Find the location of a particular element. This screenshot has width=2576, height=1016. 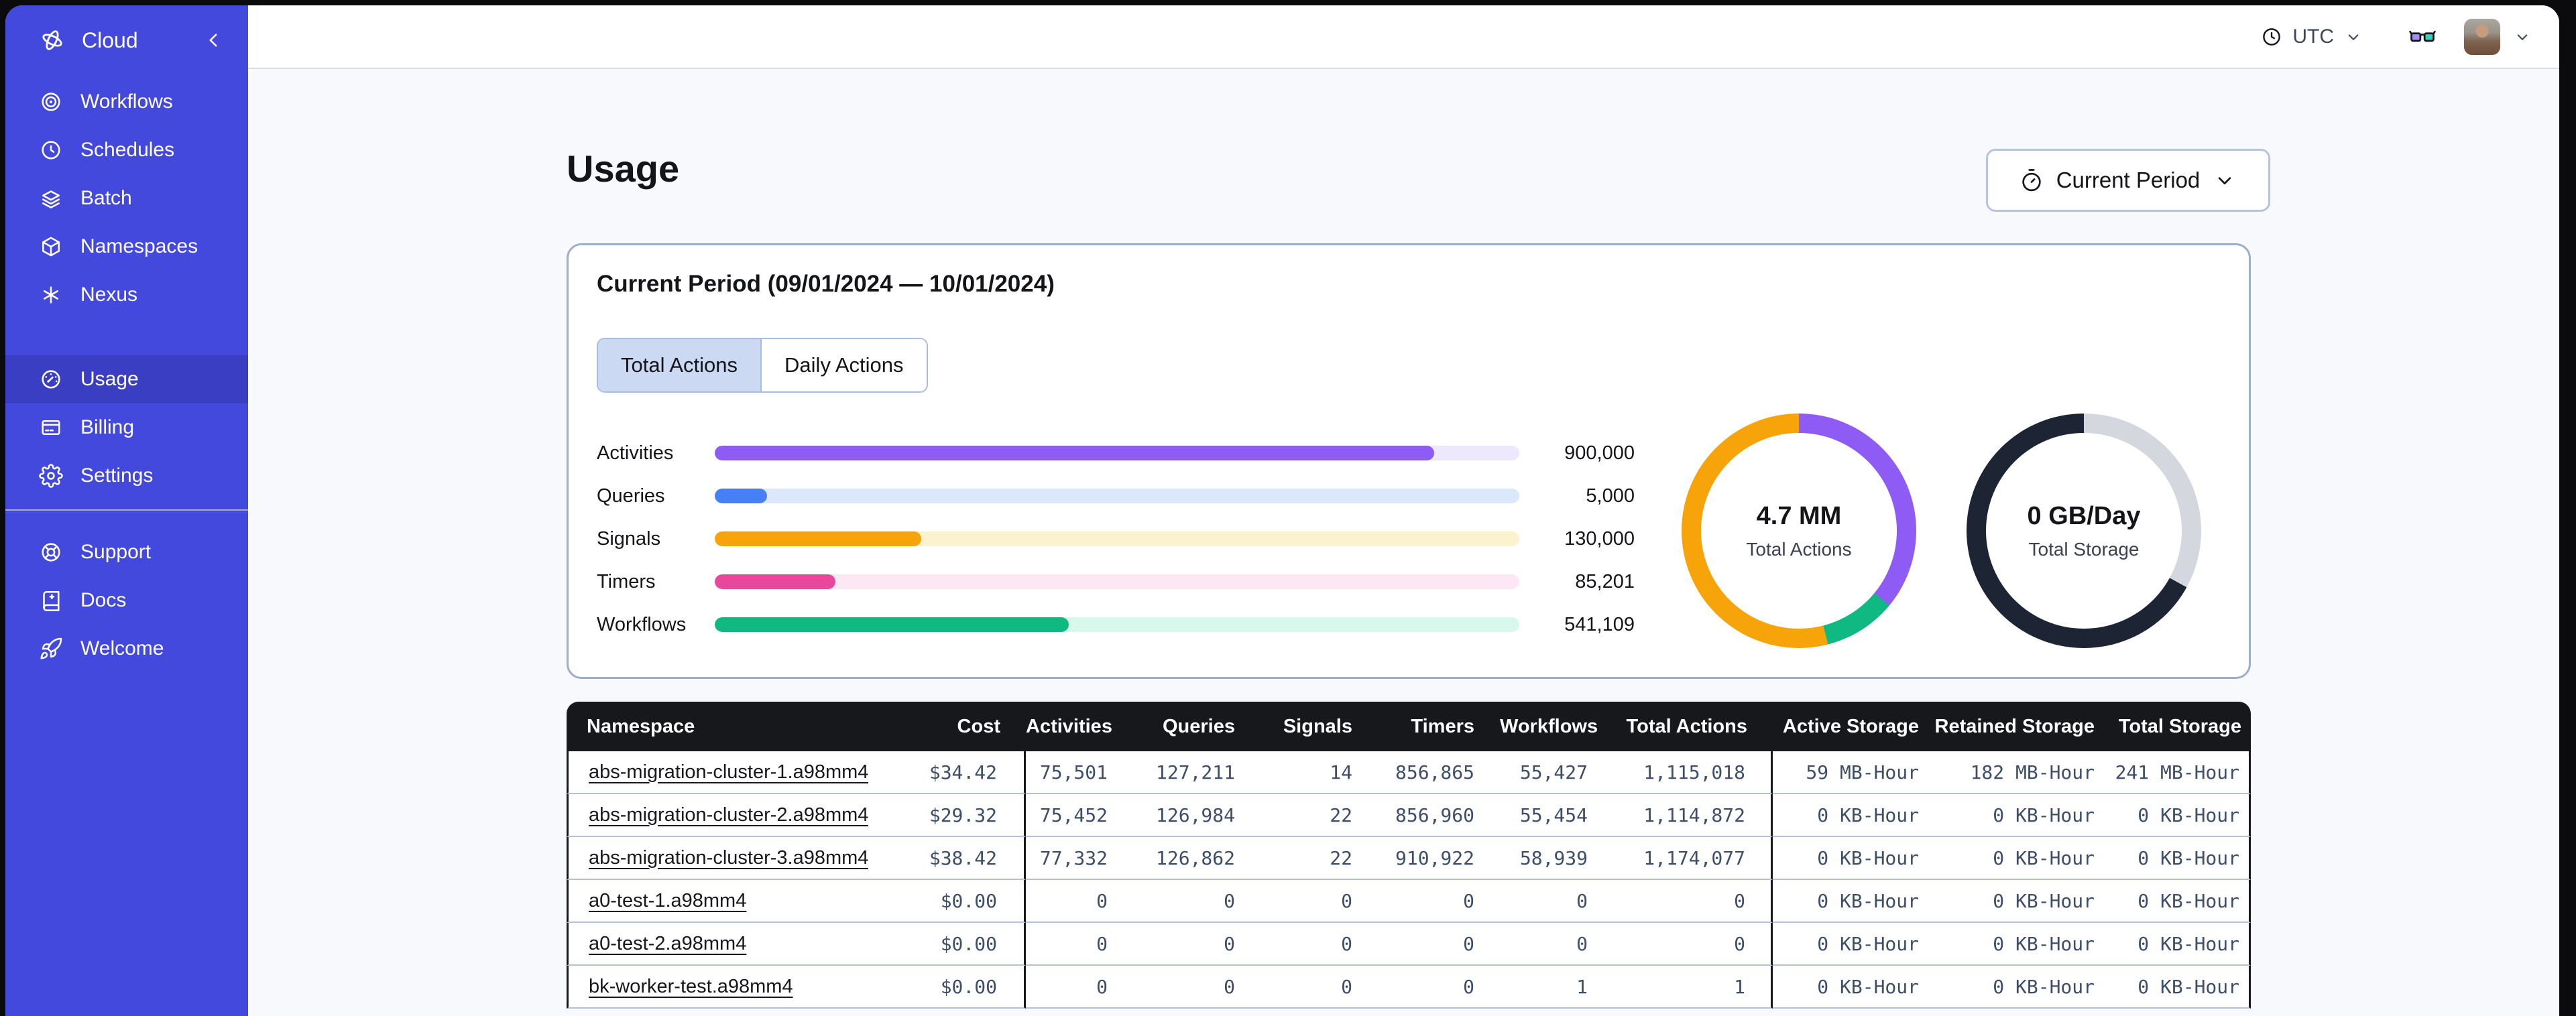

usage-bar-row-activities: Activities 900,000 is located at coordinates (1116, 453).